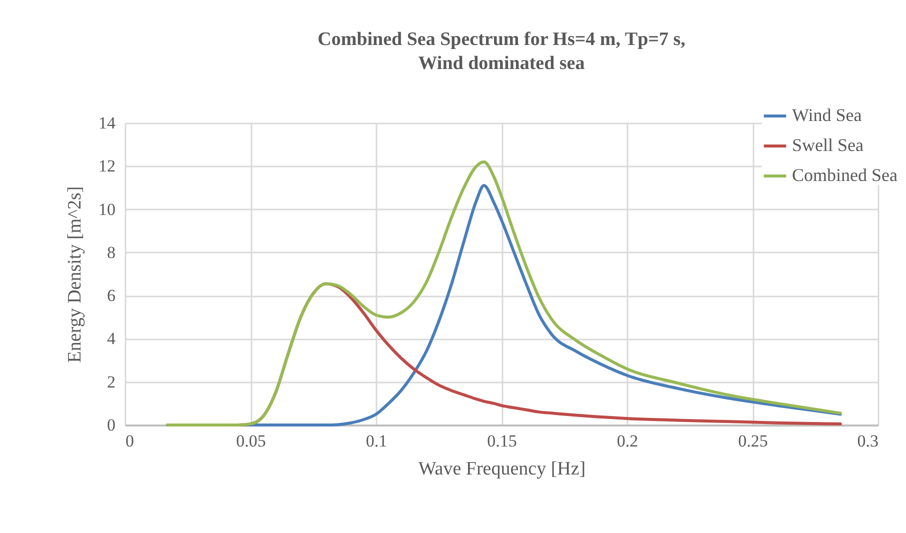 The image size is (906, 533). I want to click on y-tick-label: 0, so click(111, 425).